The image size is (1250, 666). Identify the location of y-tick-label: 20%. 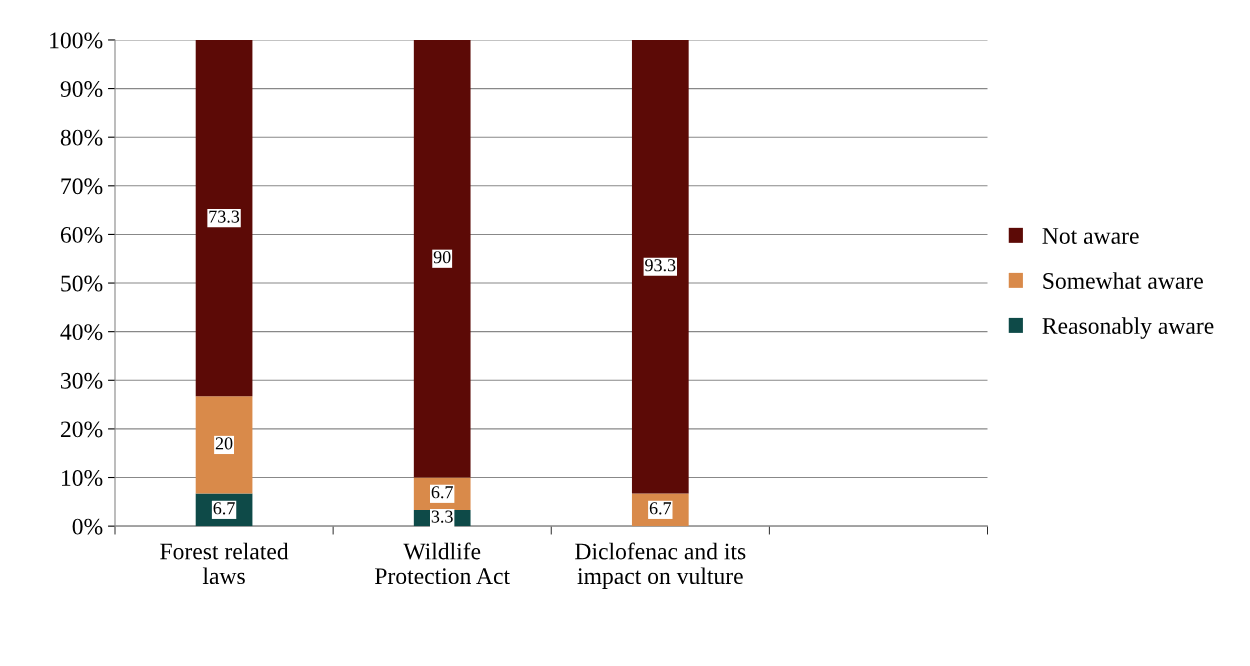
(81, 429).